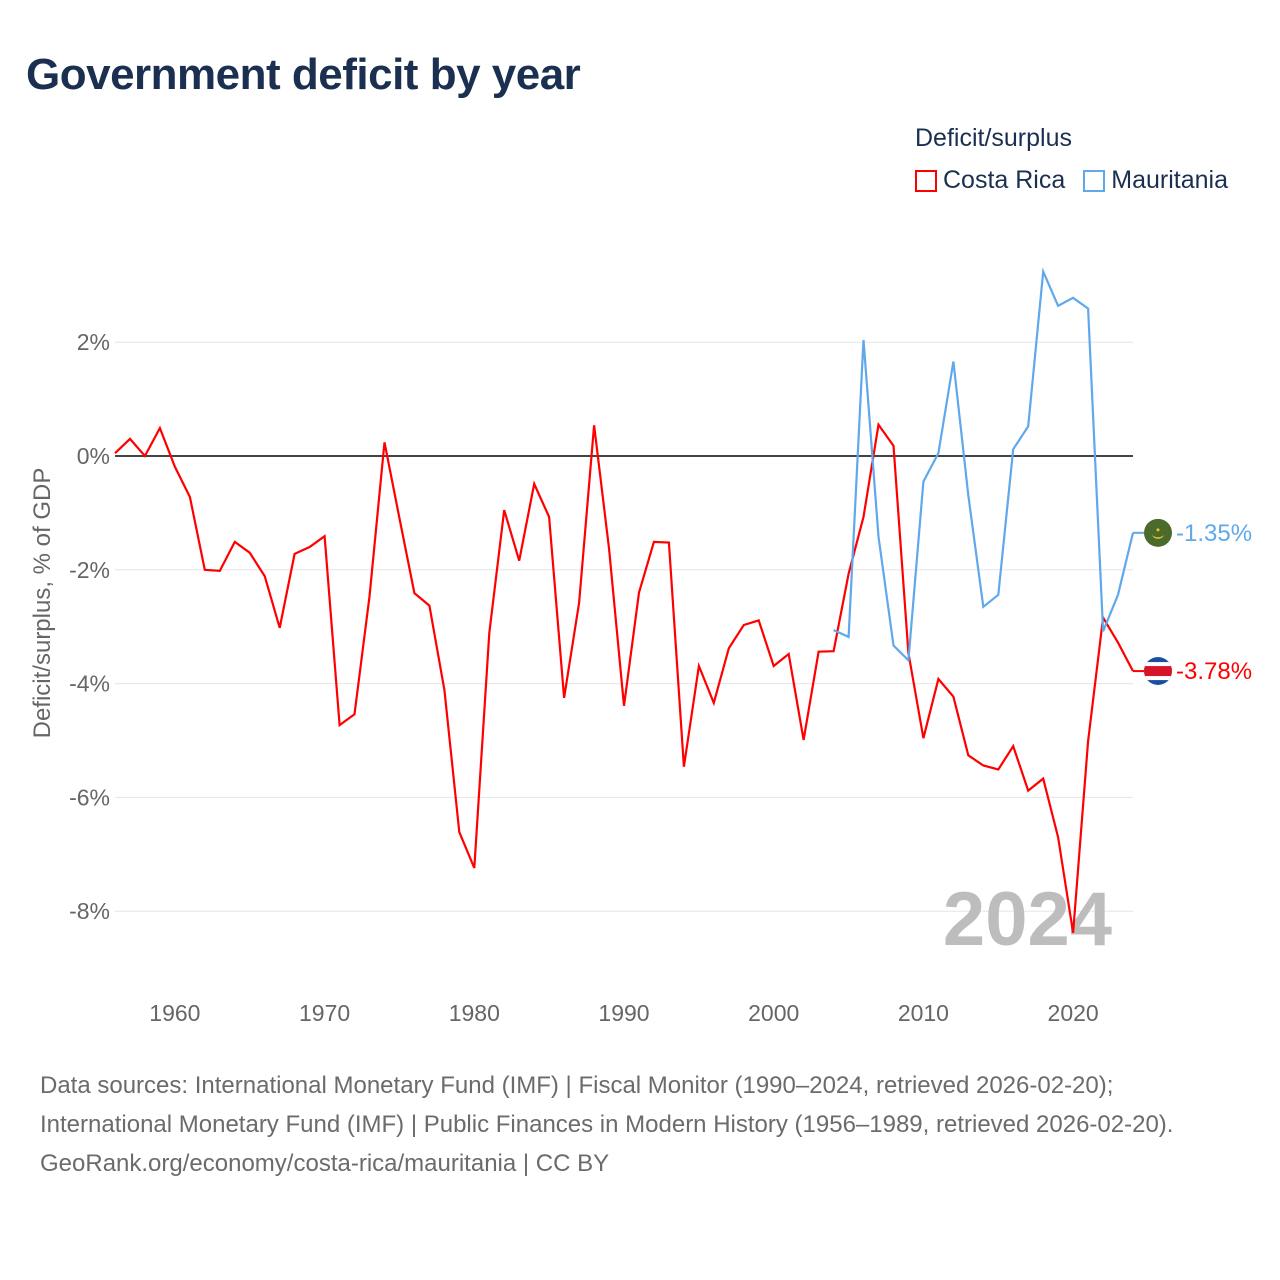 This screenshot has height=1280, width=1280. Describe the element at coordinates (1158, 532) in the screenshot. I see `mauritania-flag-icon` at that location.